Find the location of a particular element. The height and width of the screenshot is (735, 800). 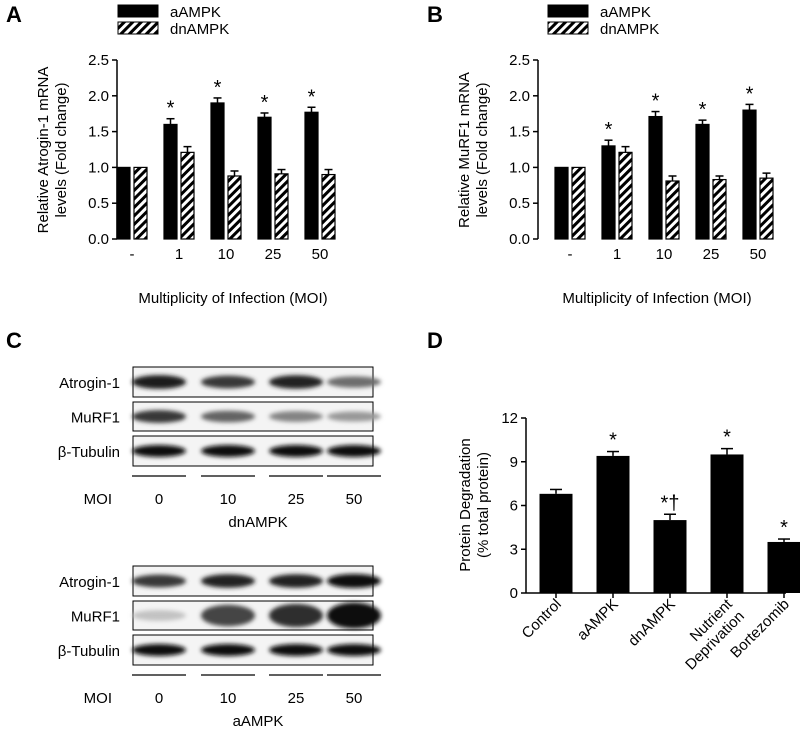

panel-label-d: D is located at coordinates (435, 340).